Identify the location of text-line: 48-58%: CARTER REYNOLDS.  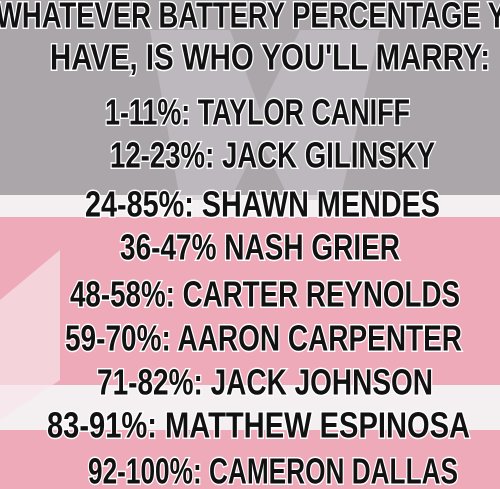
(265, 294).